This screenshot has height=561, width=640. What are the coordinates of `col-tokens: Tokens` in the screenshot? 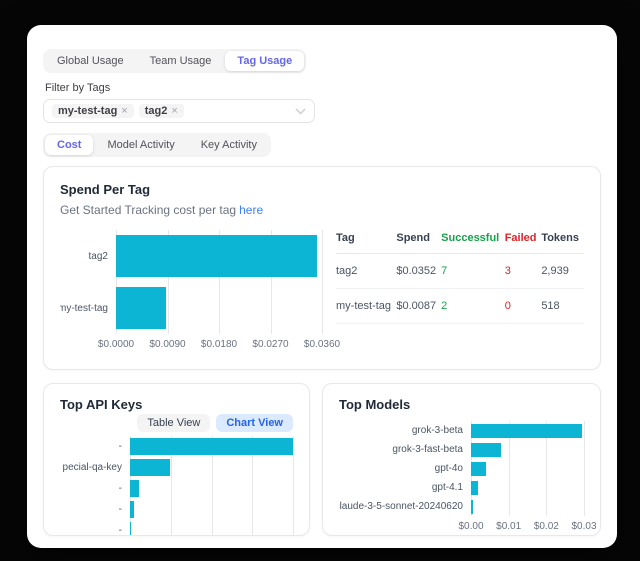 It's located at (562, 242).